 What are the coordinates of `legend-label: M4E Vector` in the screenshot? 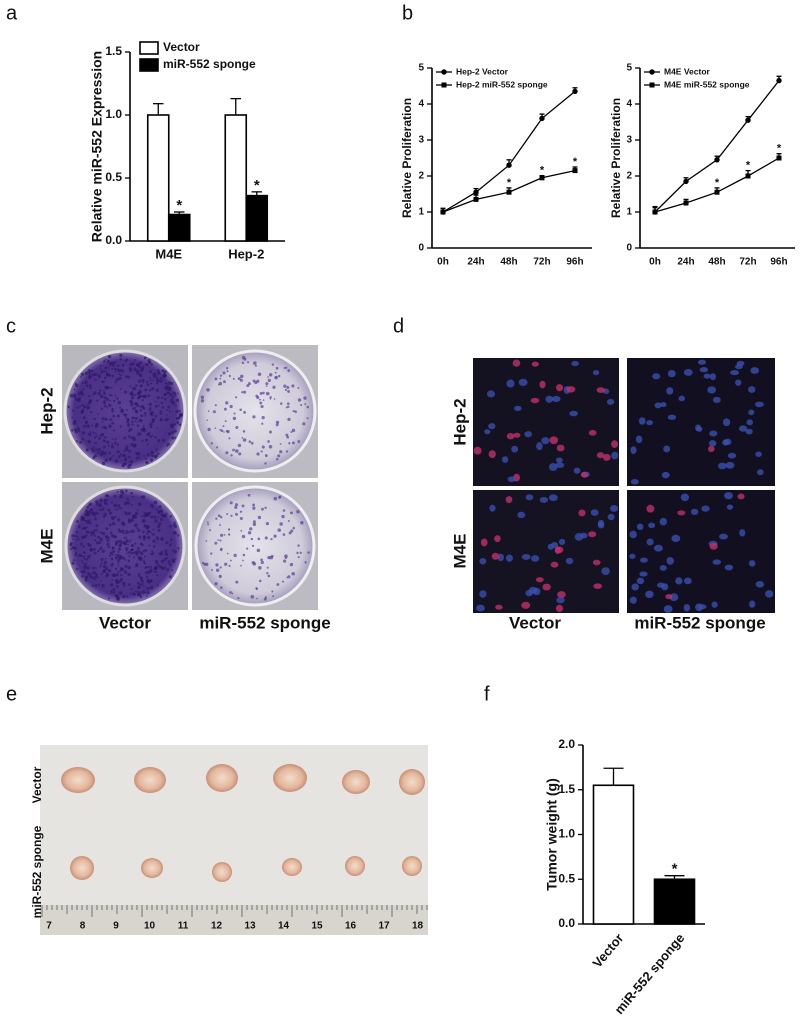 It's located at (687, 71).